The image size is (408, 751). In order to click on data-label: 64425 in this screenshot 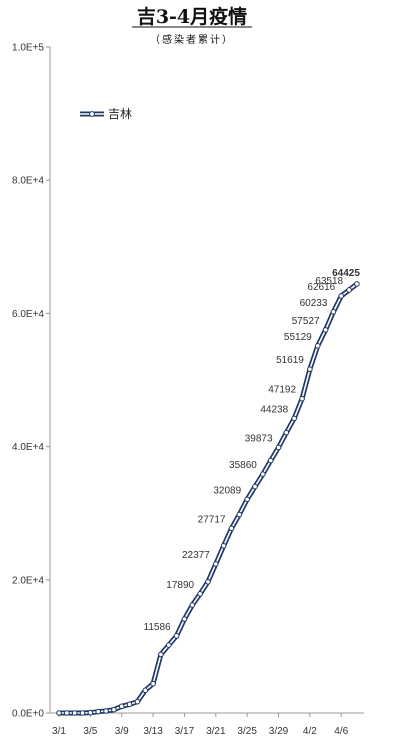, I will do `click(346, 273)`.